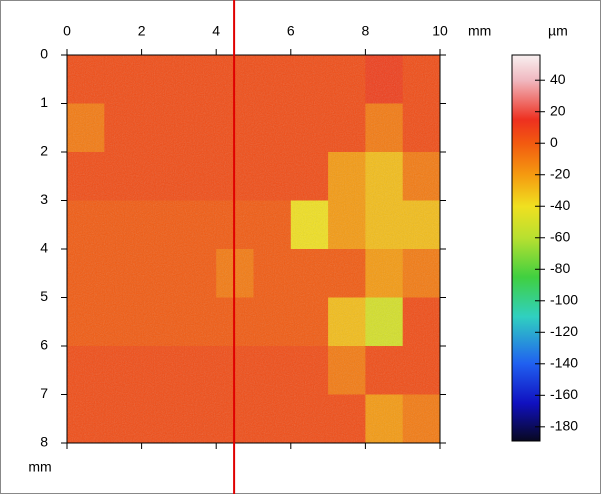 Image resolution: width=601 pixels, height=494 pixels. I want to click on colorbar, so click(526, 248).